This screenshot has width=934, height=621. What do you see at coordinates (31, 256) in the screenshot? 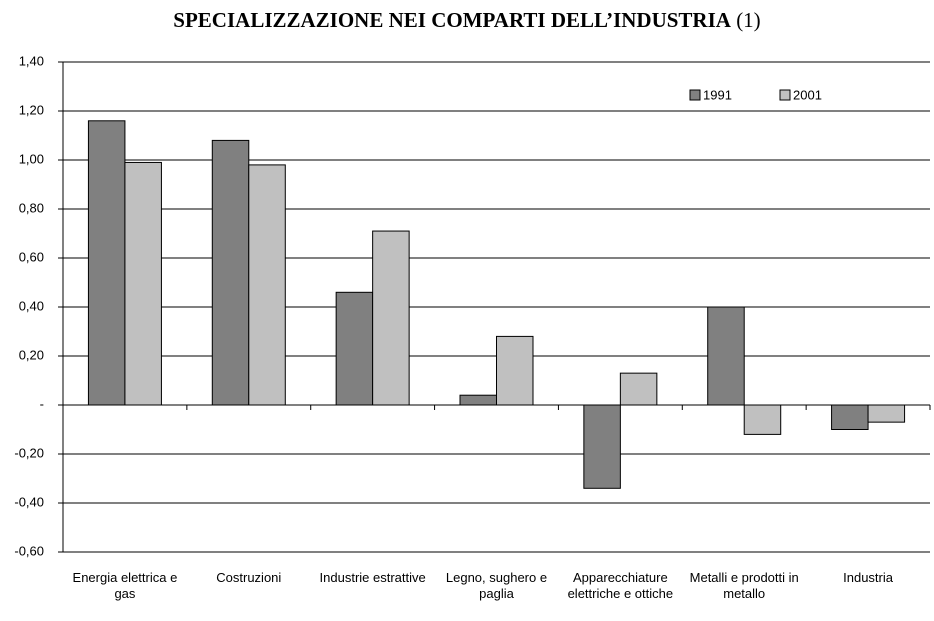
I see `y-tick-label: 0,60` at bounding box center [31, 256].